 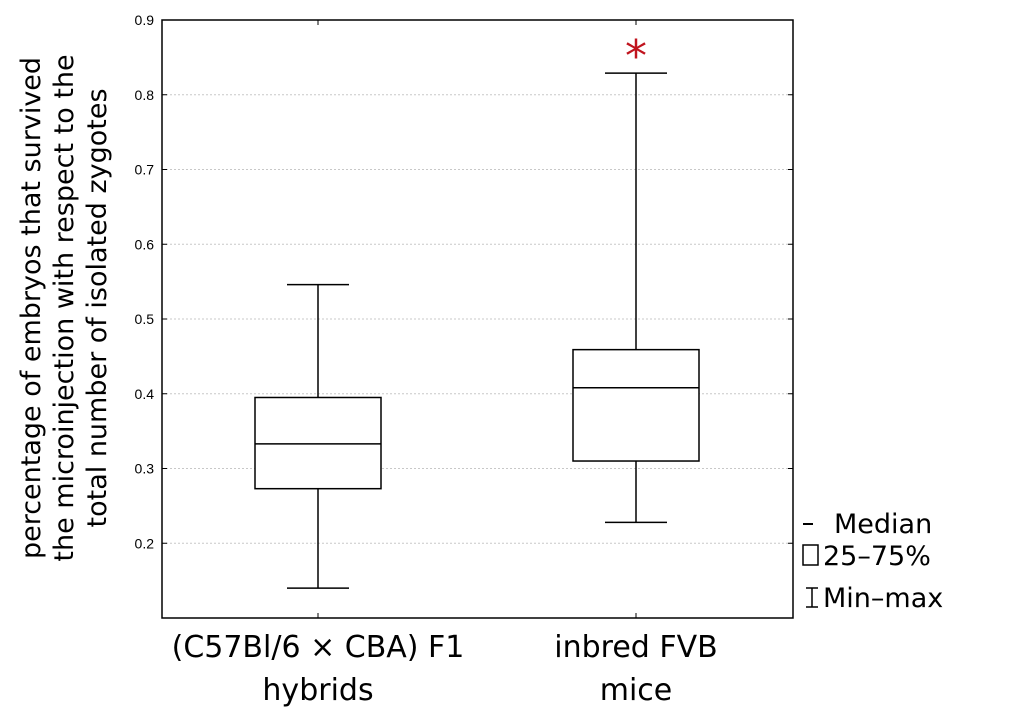 What do you see at coordinates (145, 319) in the screenshot?
I see `y-tick-label-4: 0.5` at bounding box center [145, 319].